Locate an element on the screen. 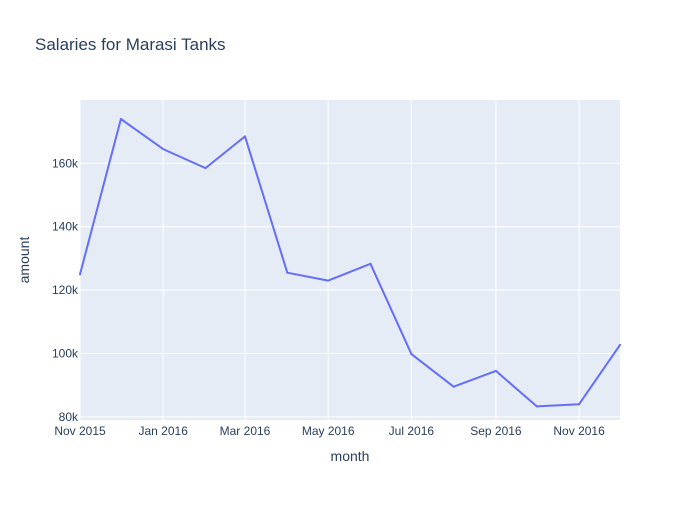  y-tick-label: 140k is located at coordinates (65, 227).